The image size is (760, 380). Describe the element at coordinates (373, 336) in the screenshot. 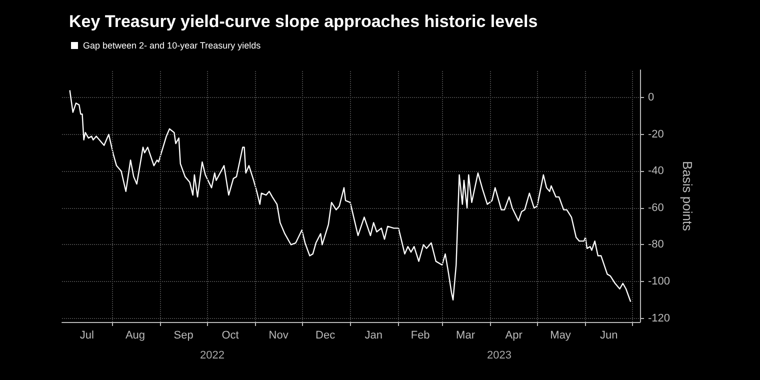

I see `x-tick-label: Jan` at that location.